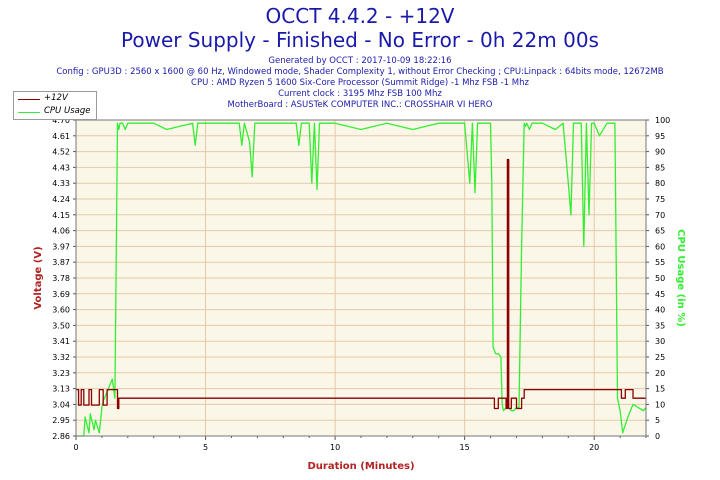  I want to click on x-tick-label: 20, so click(594, 447).